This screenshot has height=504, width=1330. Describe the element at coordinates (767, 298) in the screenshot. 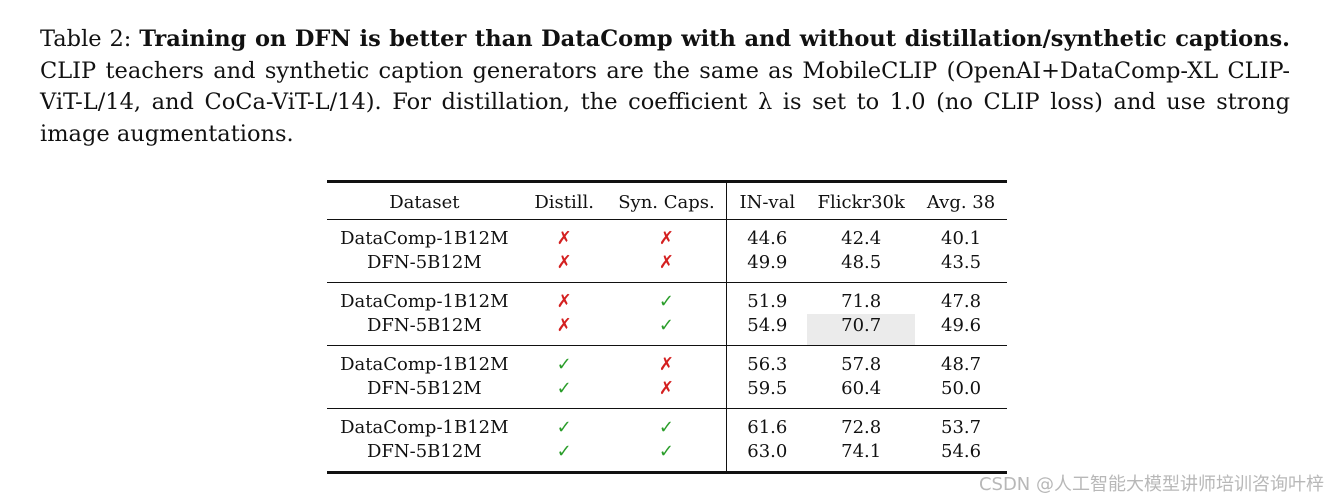

I see `cell-in-val: 51.9` at that location.